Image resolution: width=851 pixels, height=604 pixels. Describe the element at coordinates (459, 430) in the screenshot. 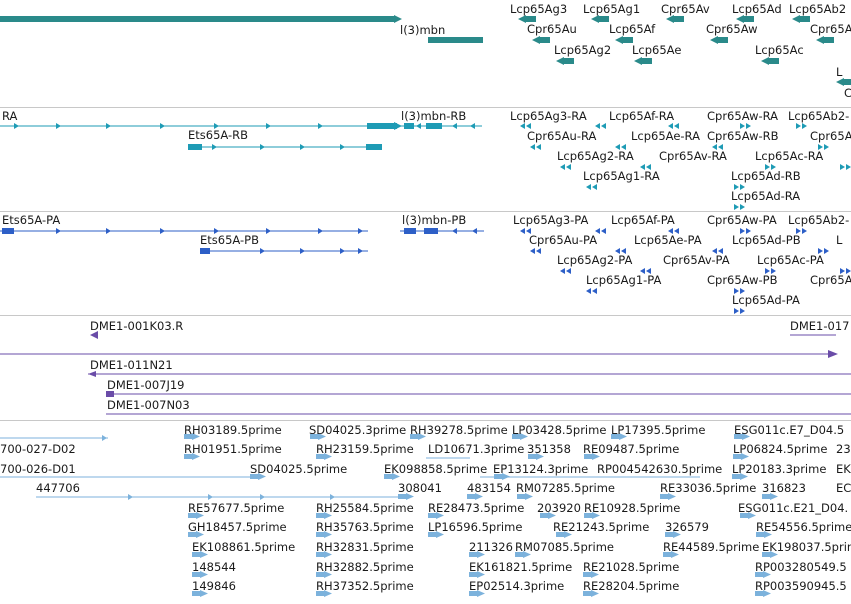

I see `est-label: RH39278.5prime` at that location.